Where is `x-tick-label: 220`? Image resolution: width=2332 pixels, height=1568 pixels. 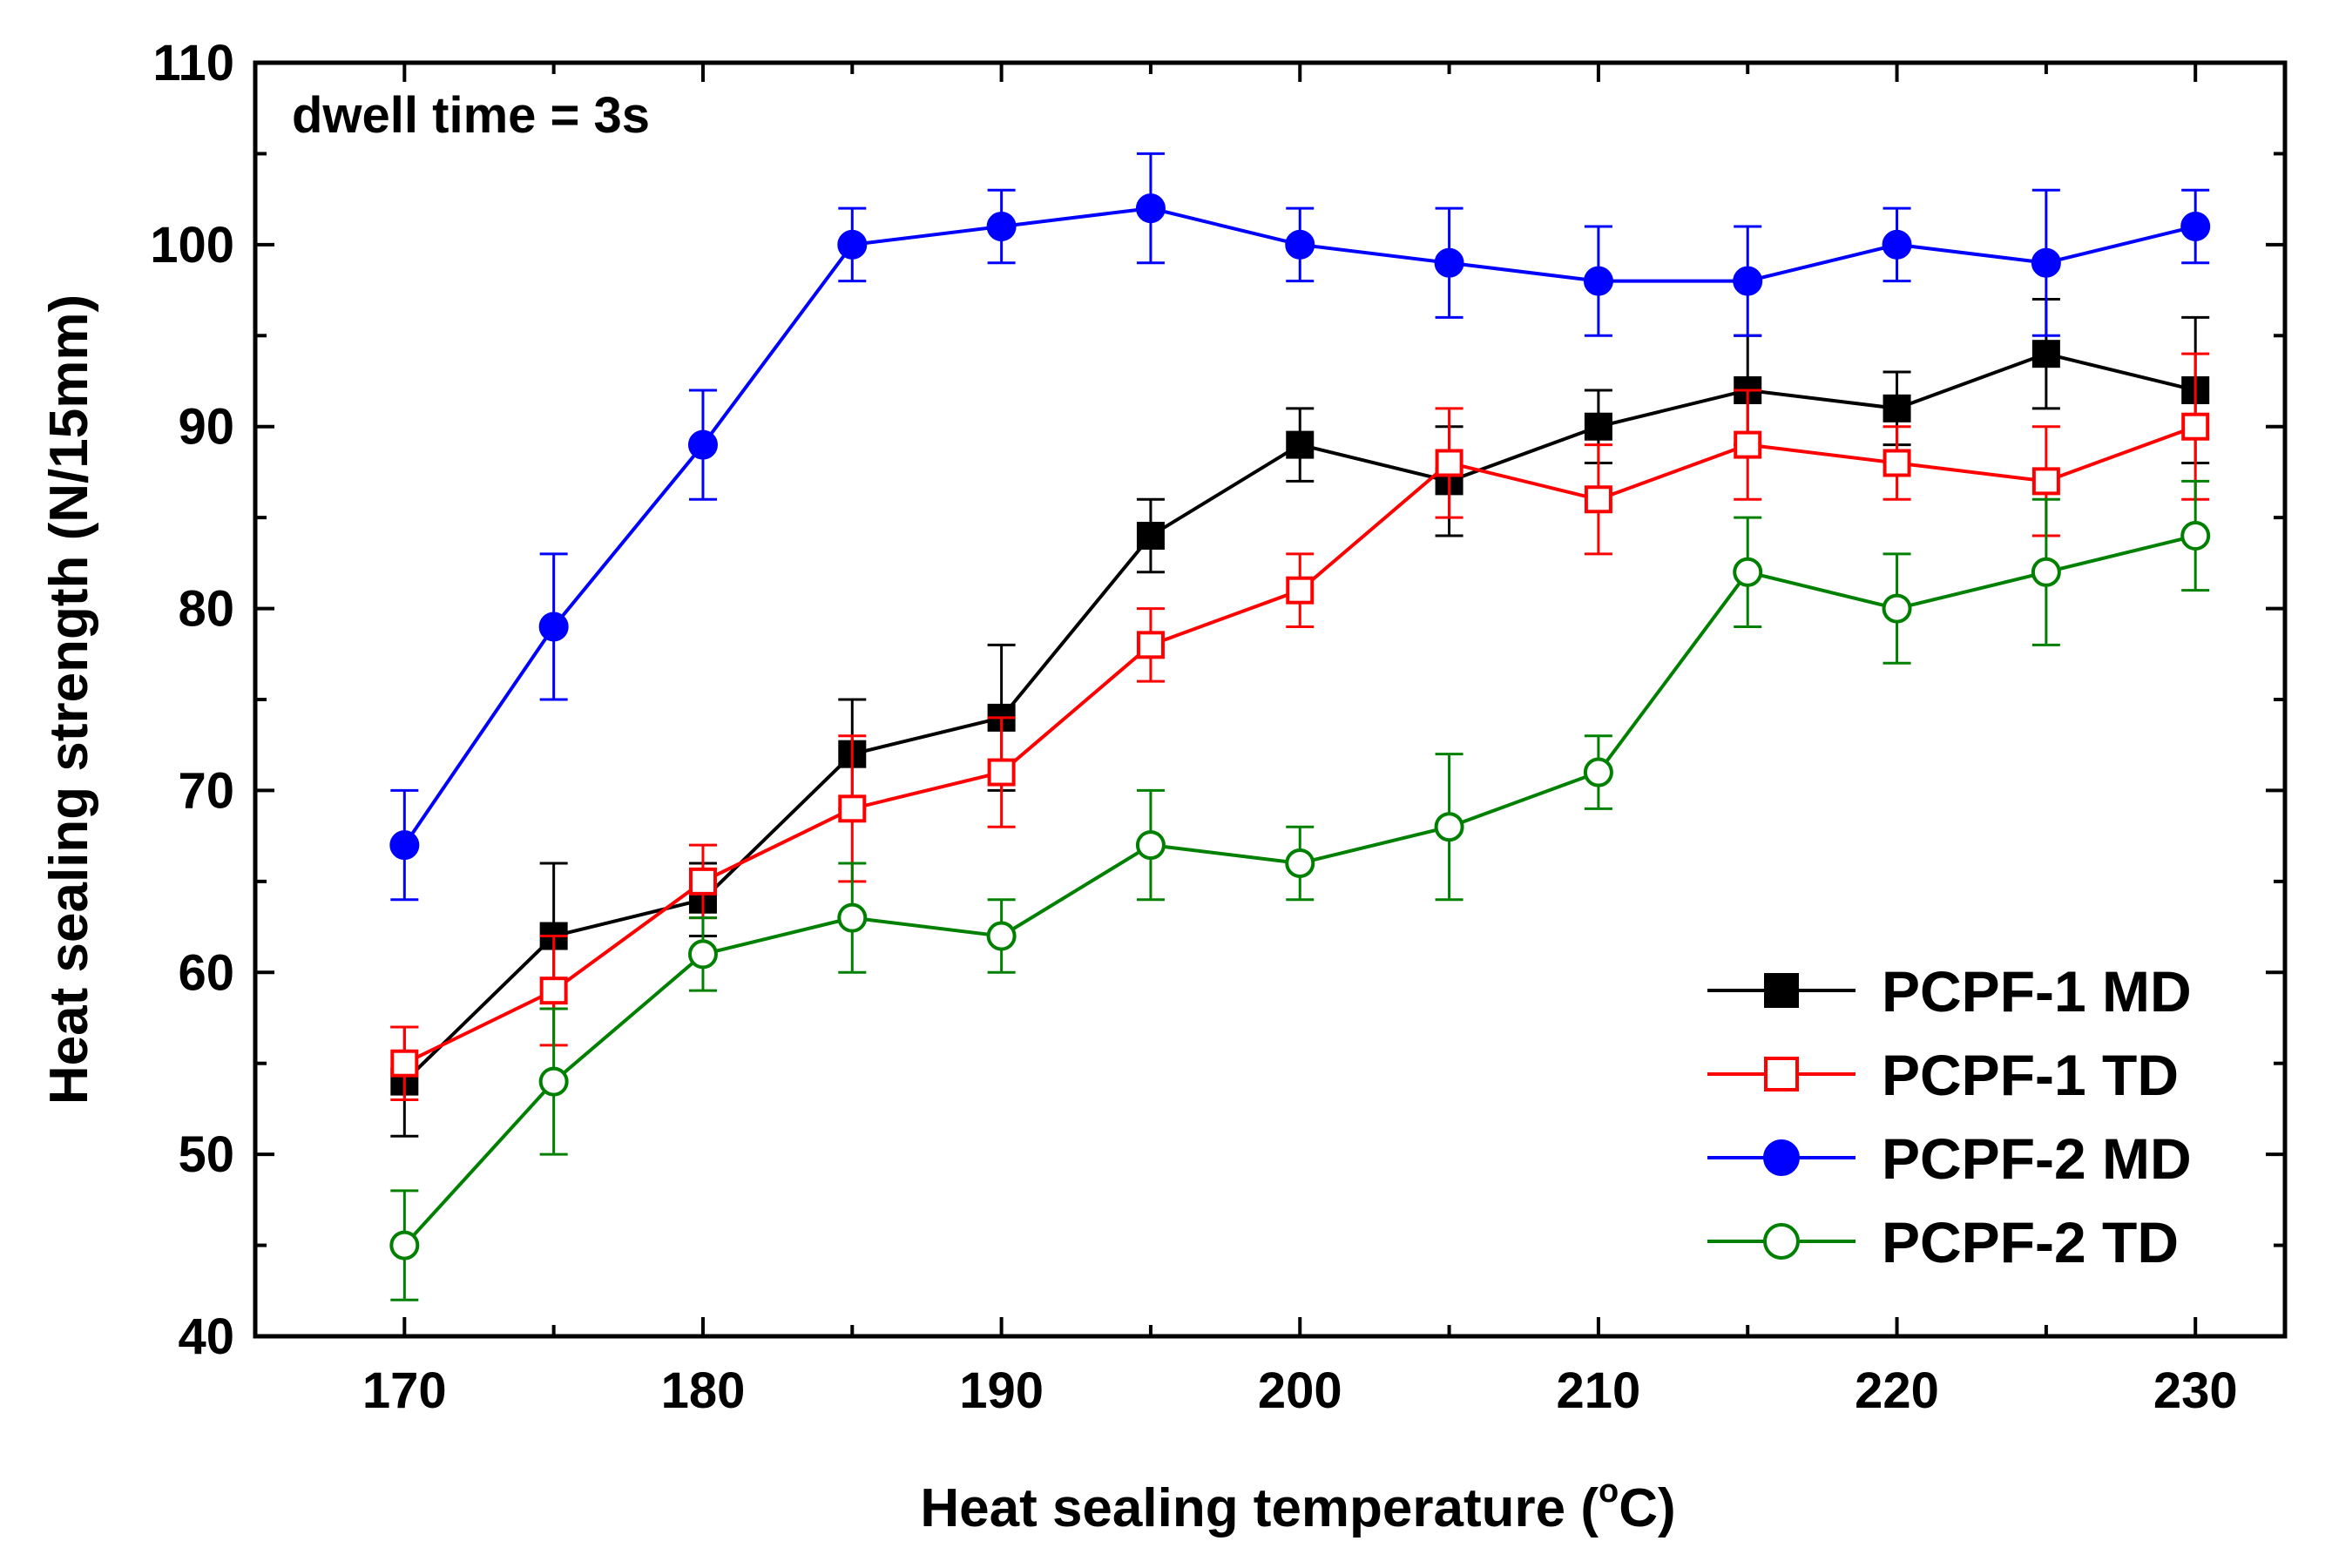 x-tick-label: 220 is located at coordinates (1897, 1390).